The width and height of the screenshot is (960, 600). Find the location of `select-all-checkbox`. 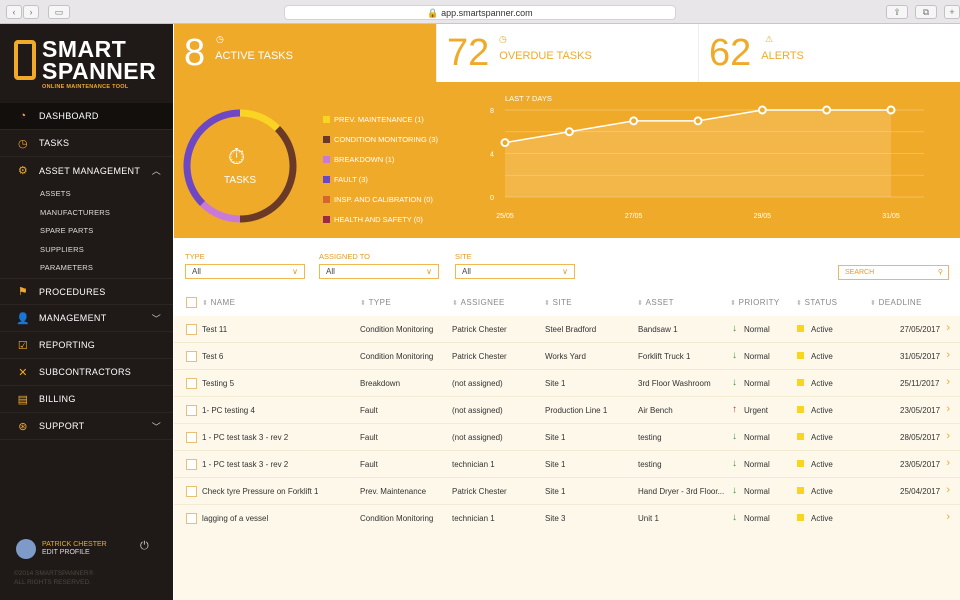

select-all-checkbox is located at coordinates (191, 302).